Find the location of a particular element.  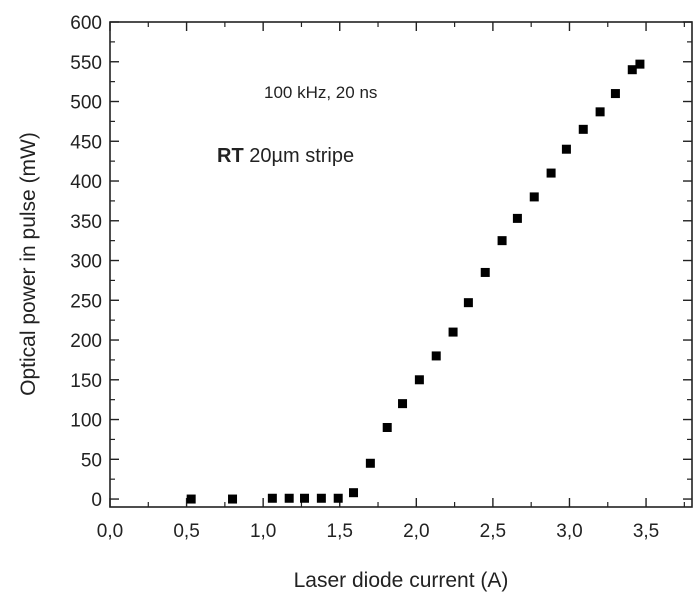

x-tick-label: 2,0 is located at coordinates (416, 531).